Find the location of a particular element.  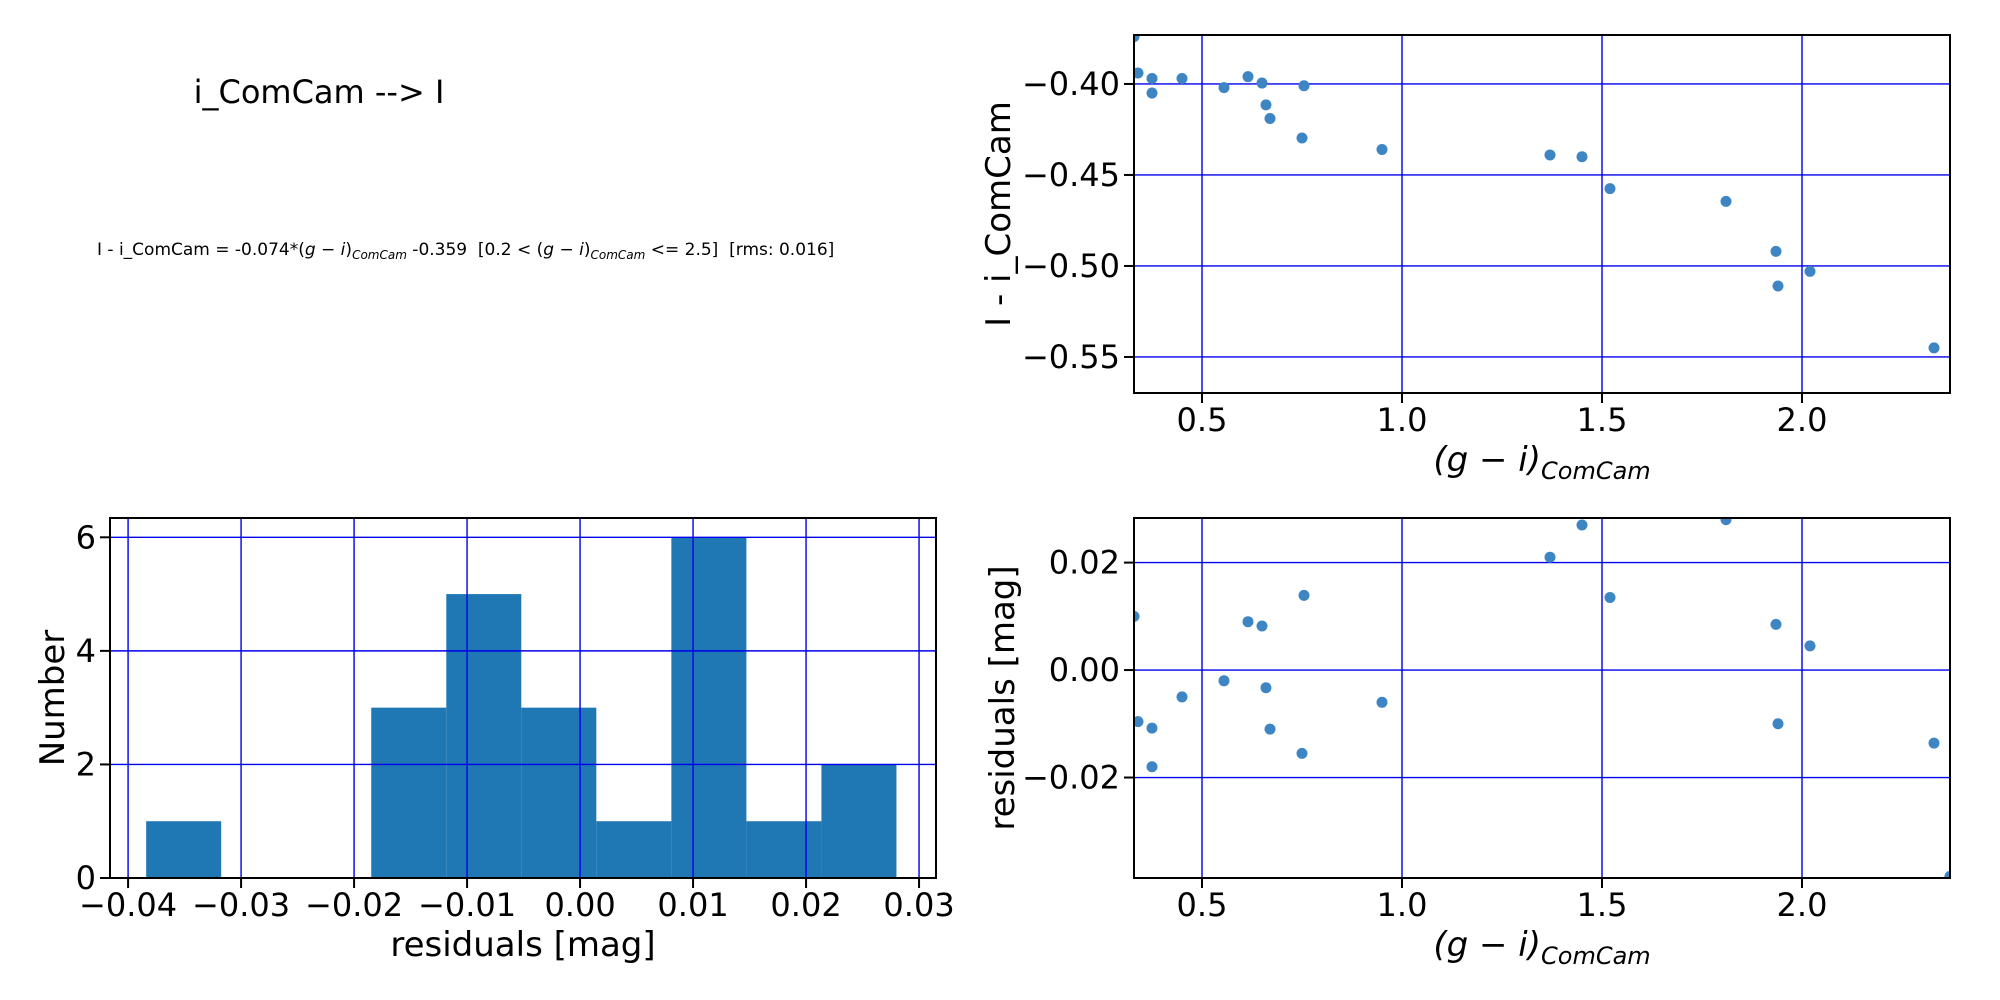

y-tick-label: 0 is located at coordinates (86, 878).